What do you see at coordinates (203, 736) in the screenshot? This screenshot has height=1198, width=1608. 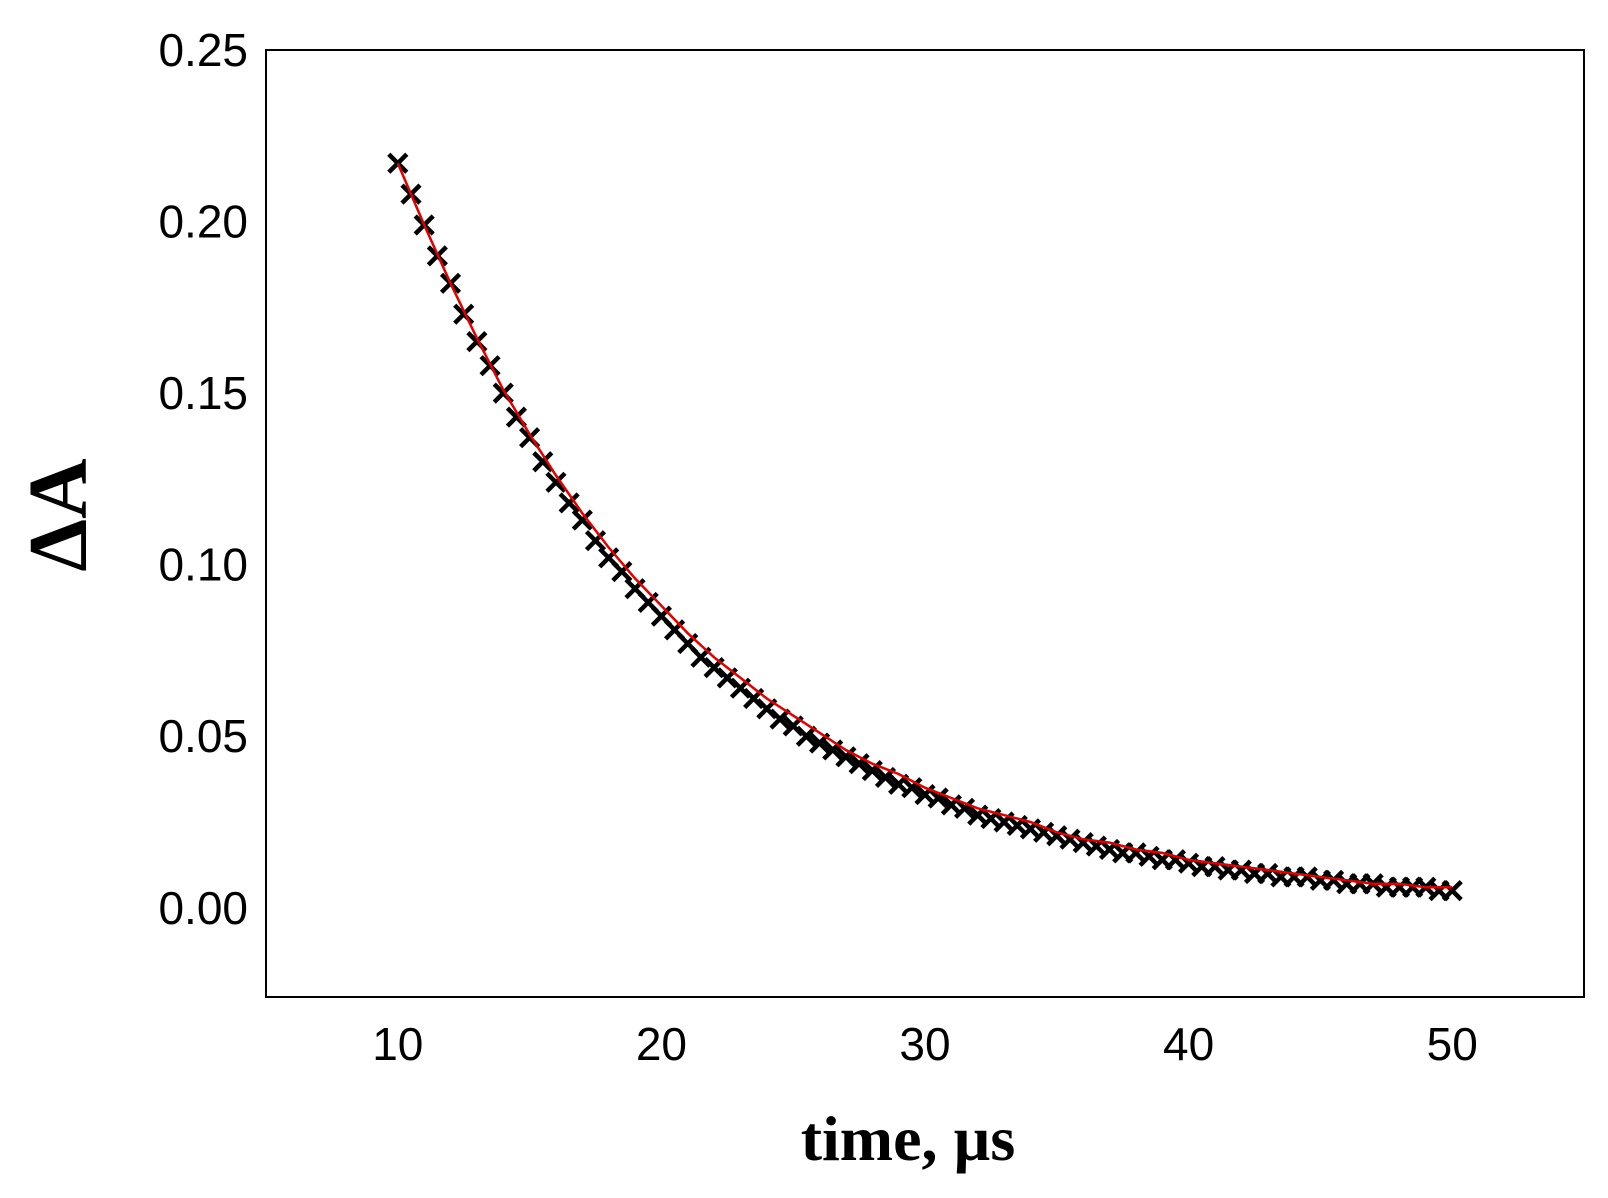 I see `y-tick-label: 0.05` at bounding box center [203, 736].